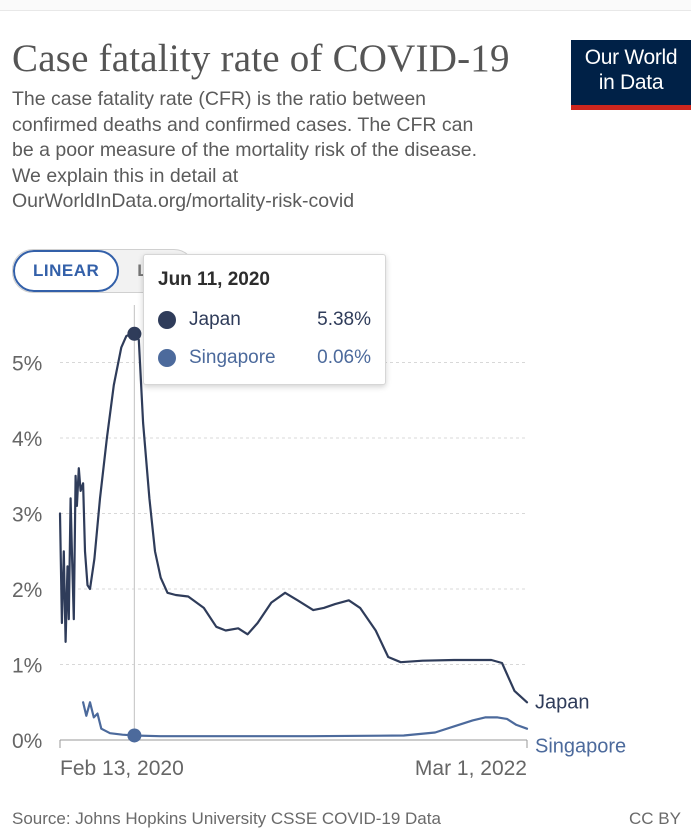 This screenshot has width=691, height=837. What do you see at coordinates (215, 319) in the screenshot?
I see `tooltip-series-name: Japan` at bounding box center [215, 319].